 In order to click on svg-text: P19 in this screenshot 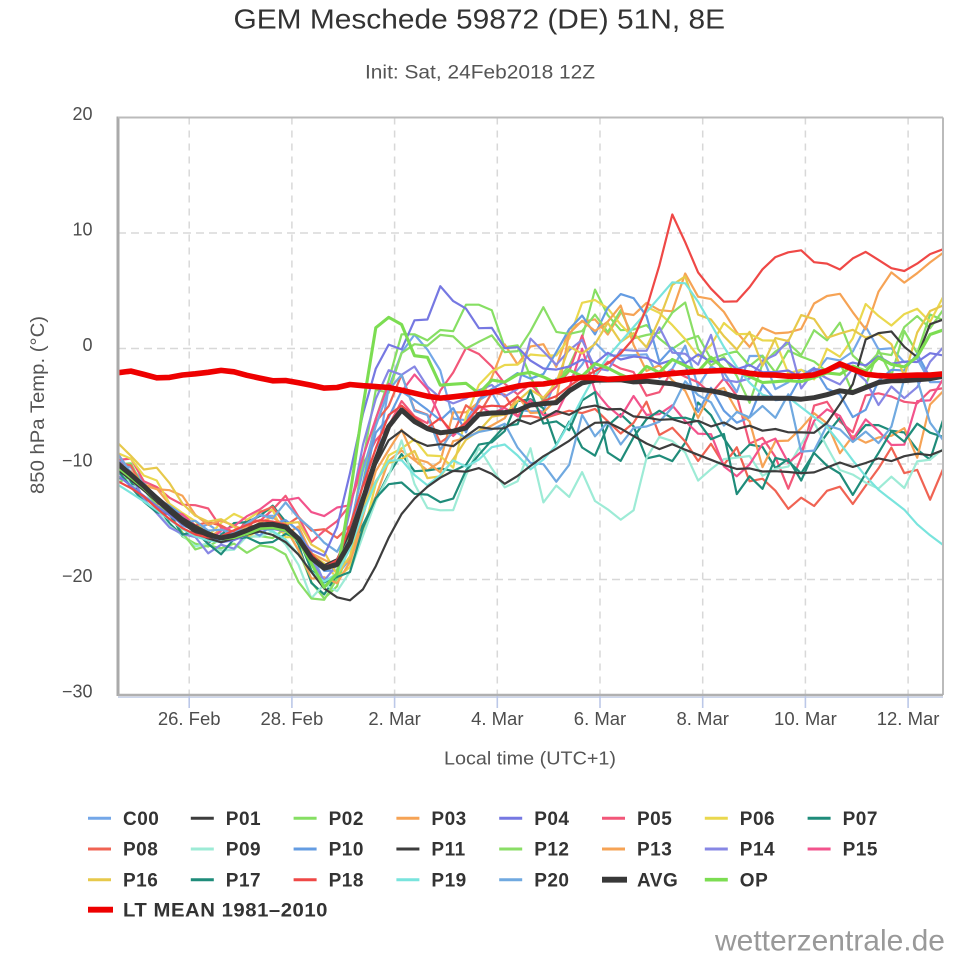, I will do `click(448, 880)`.